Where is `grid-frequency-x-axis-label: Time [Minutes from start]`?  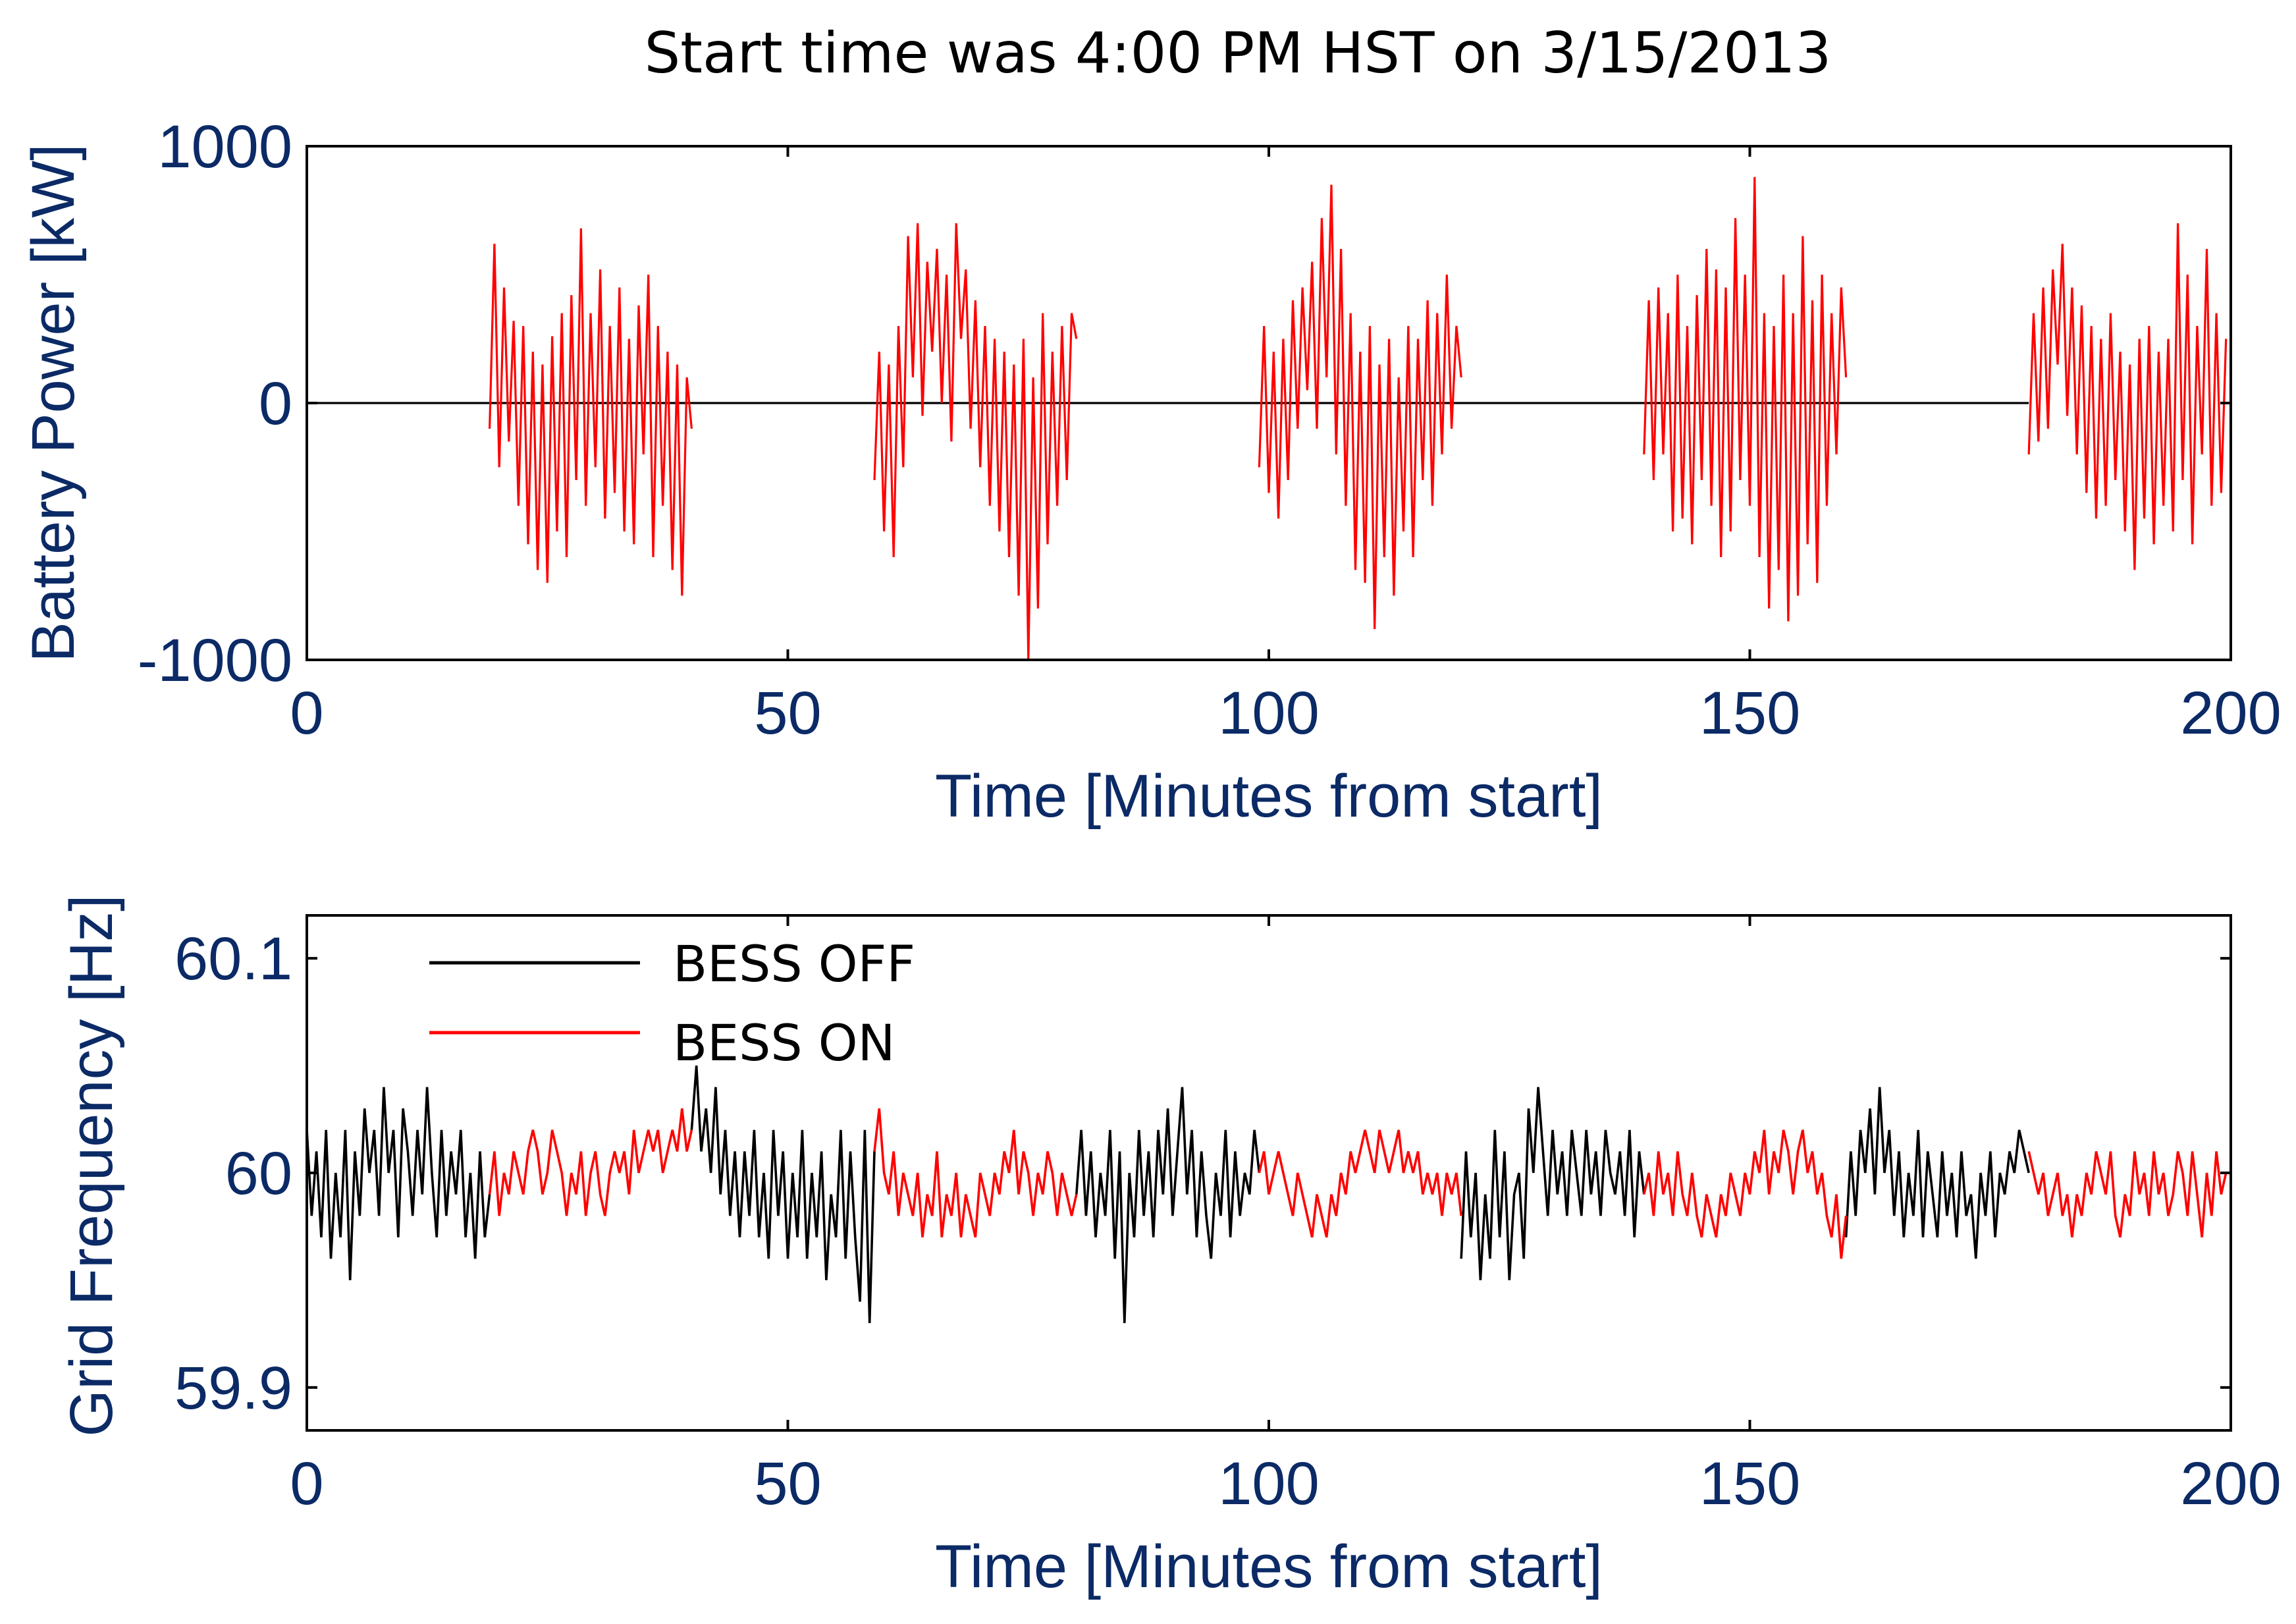 grid-frequency-x-axis-label: Time [Minutes from start] is located at coordinates (1269, 1566).